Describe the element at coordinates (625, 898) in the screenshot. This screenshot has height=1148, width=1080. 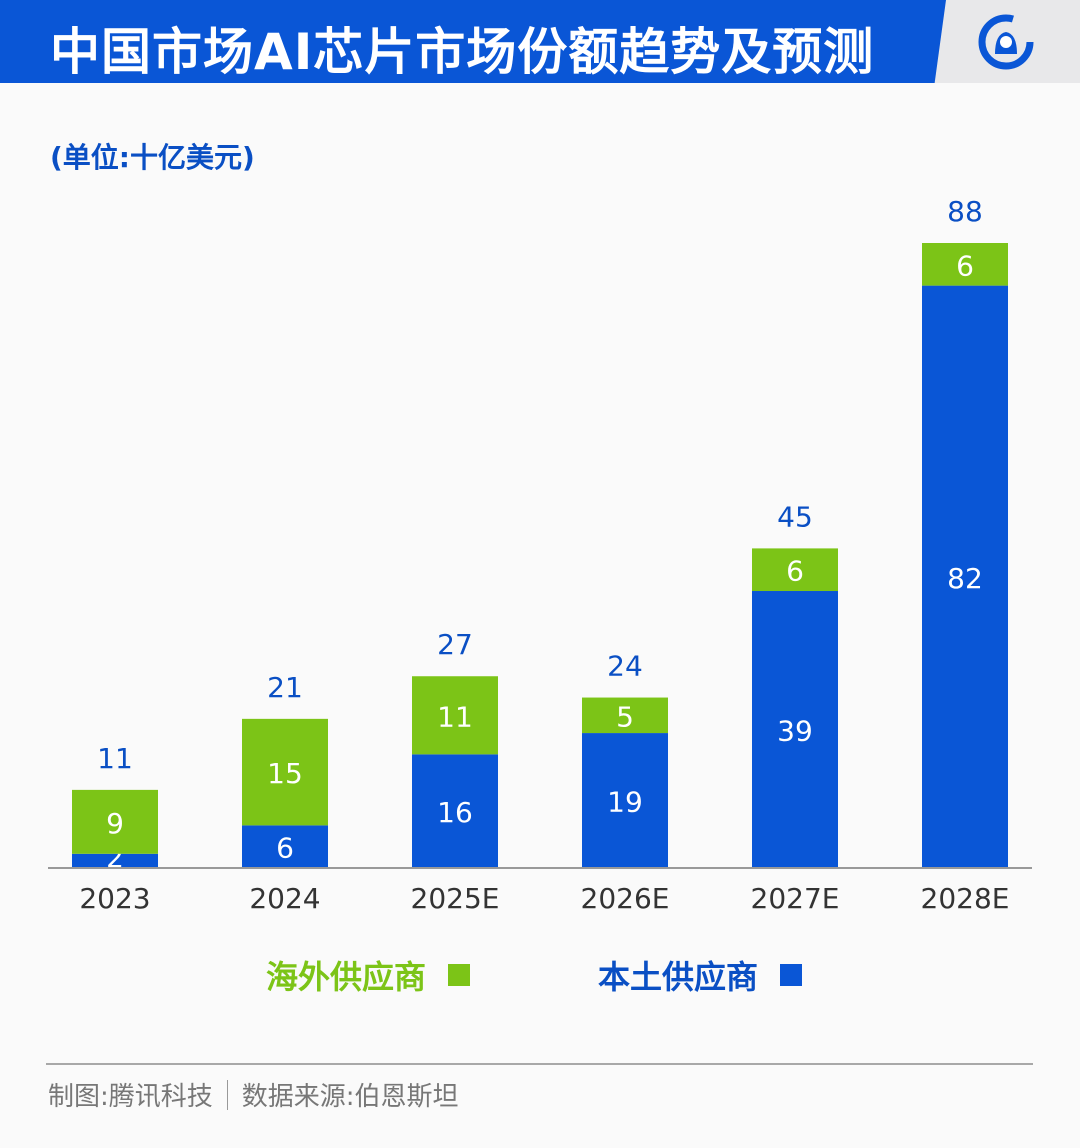
I see `x-tick-label: 2026E` at that location.